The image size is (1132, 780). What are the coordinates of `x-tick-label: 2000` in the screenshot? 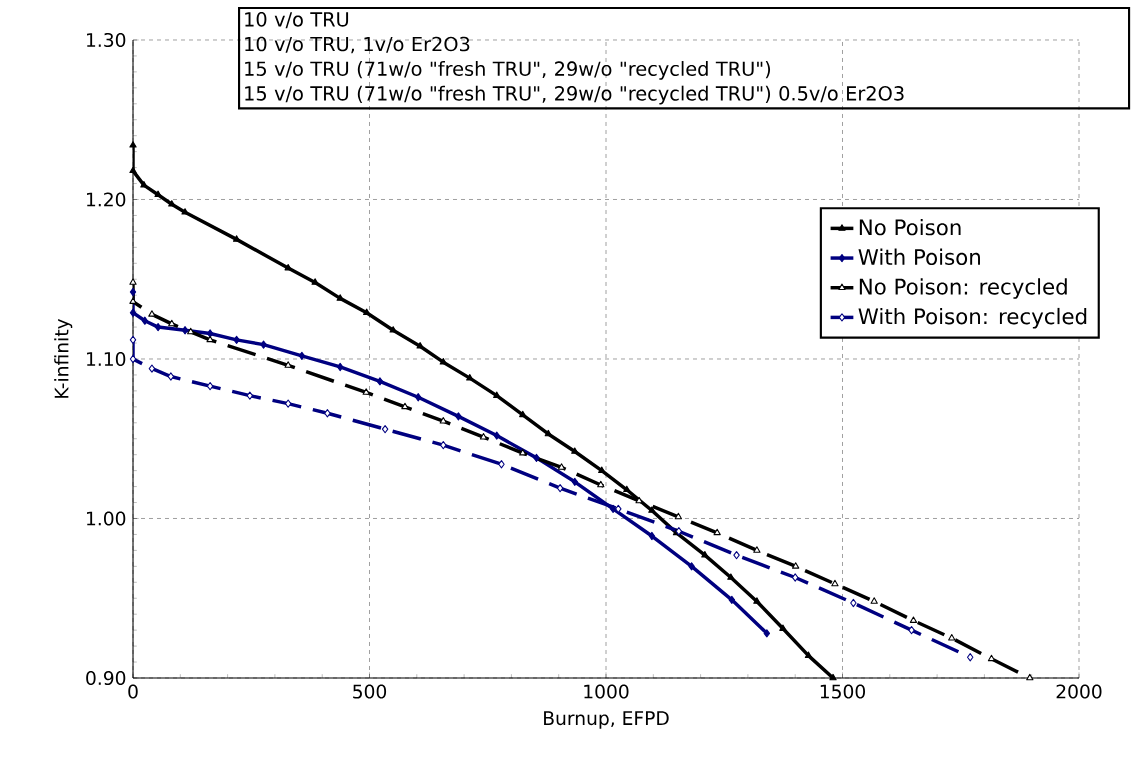 It's located at (1079, 691).